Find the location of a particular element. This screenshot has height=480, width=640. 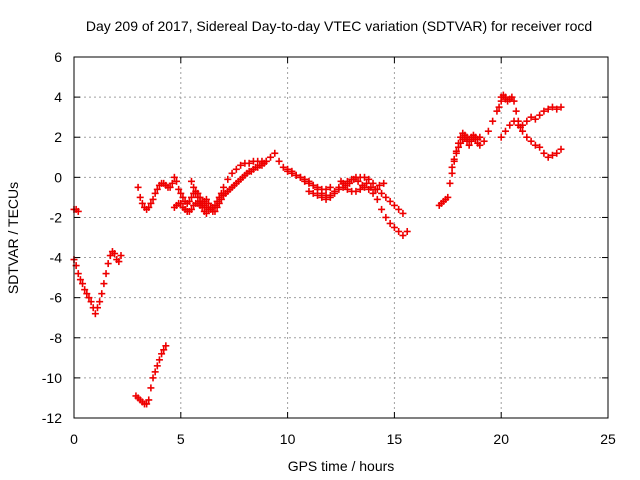

x-tick-label: 25 is located at coordinates (608, 439).